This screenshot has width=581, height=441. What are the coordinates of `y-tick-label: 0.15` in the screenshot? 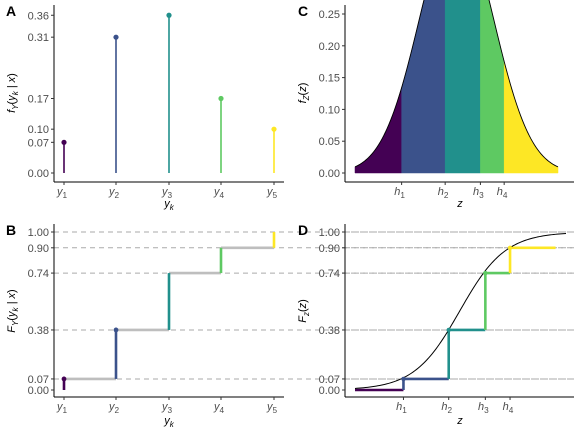 It's located at (329, 79).